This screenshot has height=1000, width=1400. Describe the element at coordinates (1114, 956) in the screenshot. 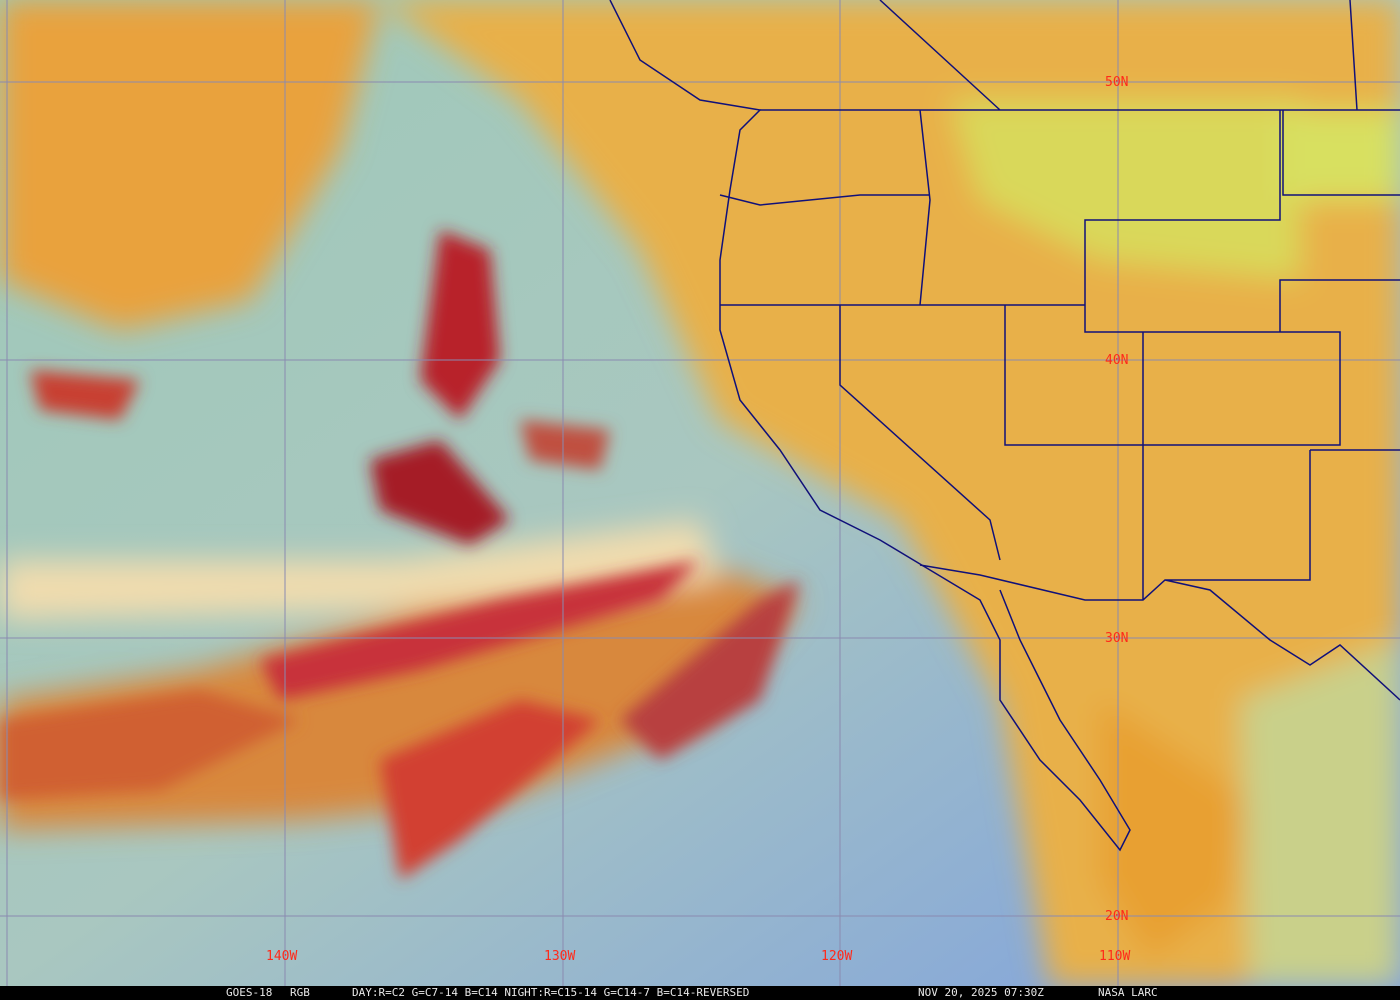

I see `lon-label-110w: 110W` at that location.